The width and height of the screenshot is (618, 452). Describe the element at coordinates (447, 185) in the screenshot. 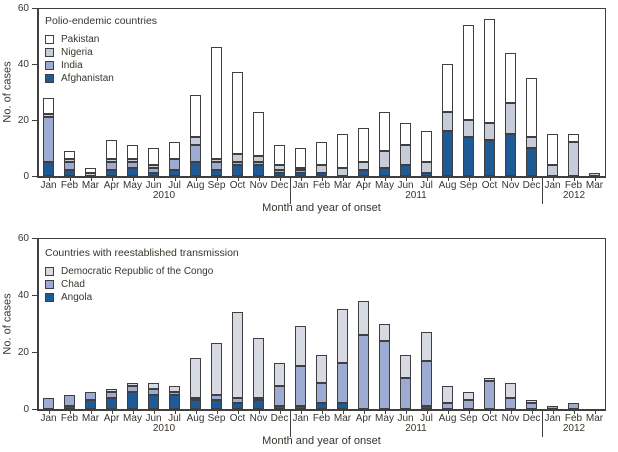

I see `month-label: Aug` at that location.